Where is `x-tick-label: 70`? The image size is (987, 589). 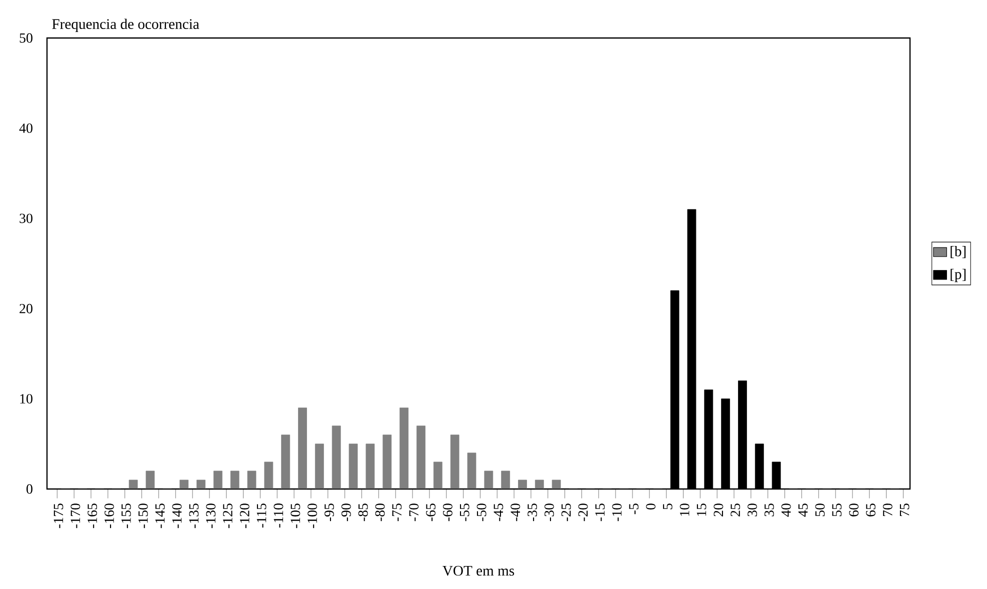
x-tick-label: 70 is located at coordinates (887, 510).